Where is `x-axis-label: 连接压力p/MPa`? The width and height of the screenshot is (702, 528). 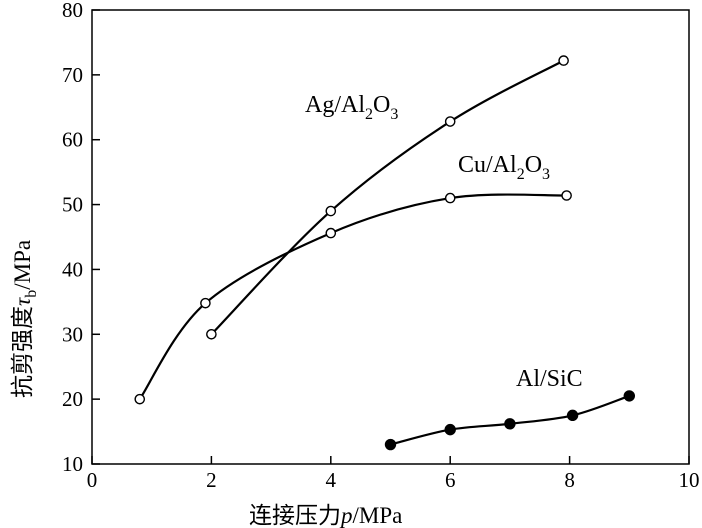
x-axis-label: 连接压力p/MPa is located at coordinates (325, 515).